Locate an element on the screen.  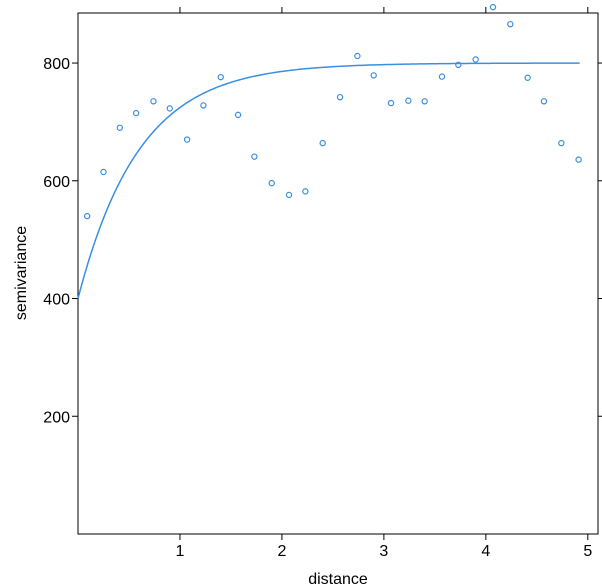
x-tick-label: 2 is located at coordinates (281, 551).